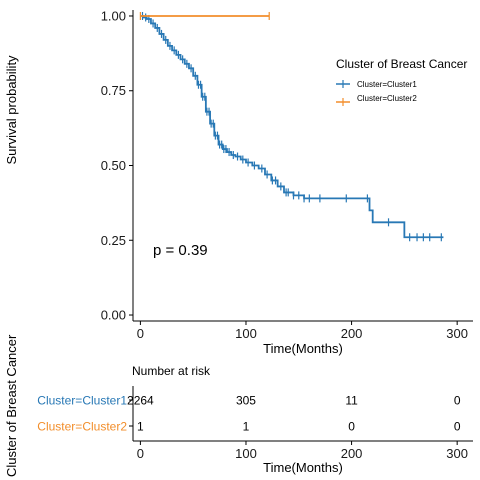 The image size is (480, 480). I want to click on risk-row-label: Cluster=Cluster1, so click(82, 401).